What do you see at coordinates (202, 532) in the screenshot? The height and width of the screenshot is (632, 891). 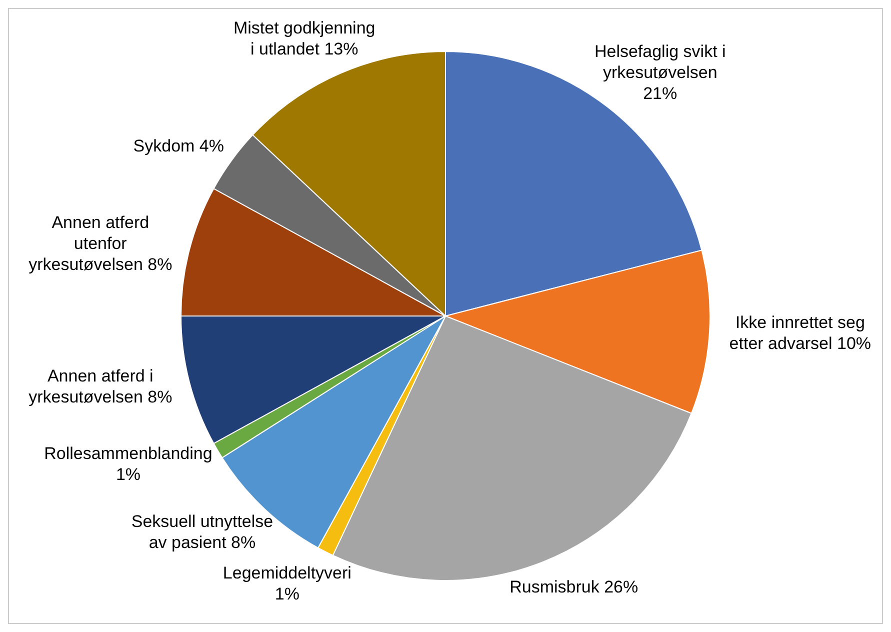 I see `slice-label: Seksuell utnyttelse av pasient 8%` at bounding box center [202, 532].